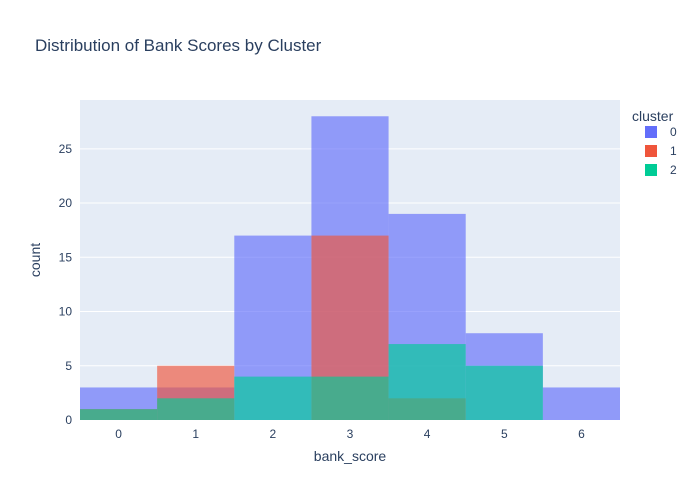 This screenshot has height=500, width=700. What do you see at coordinates (273, 434) in the screenshot?
I see `x-tick-label: 2` at bounding box center [273, 434].